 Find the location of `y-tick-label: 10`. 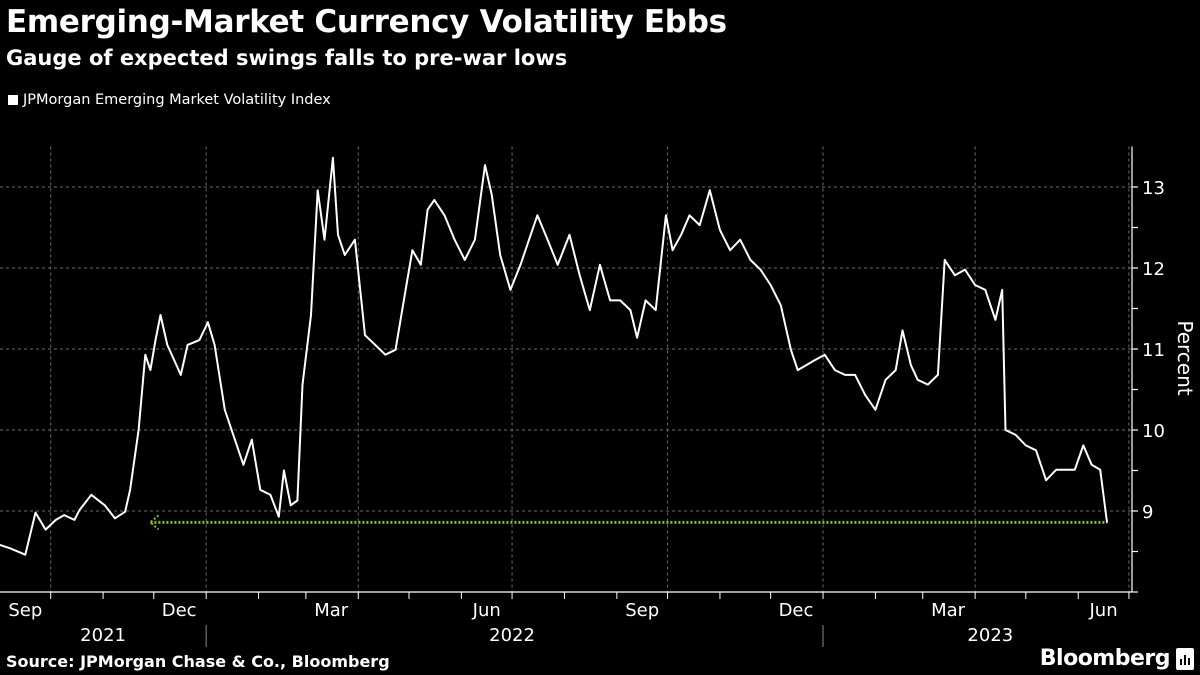

y-tick-label: 10 is located at coordinates (1153, 431).